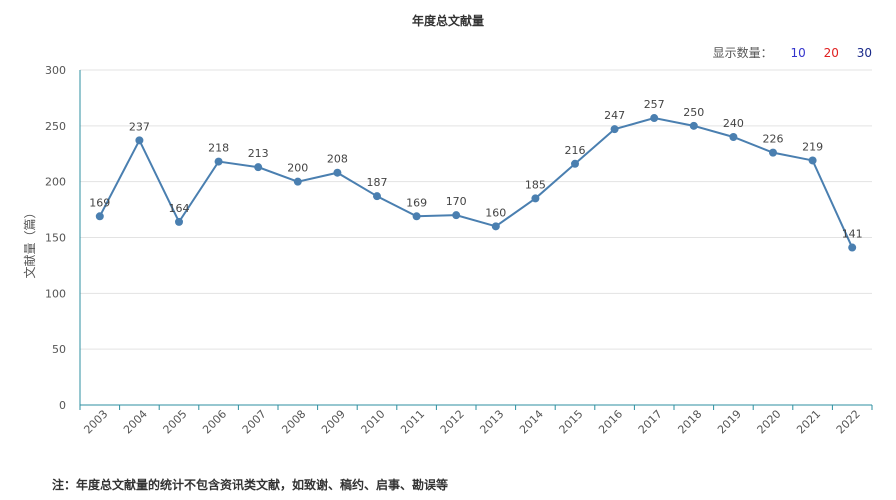  I want to click on x-tick-label: 2016, so click(610, 421).